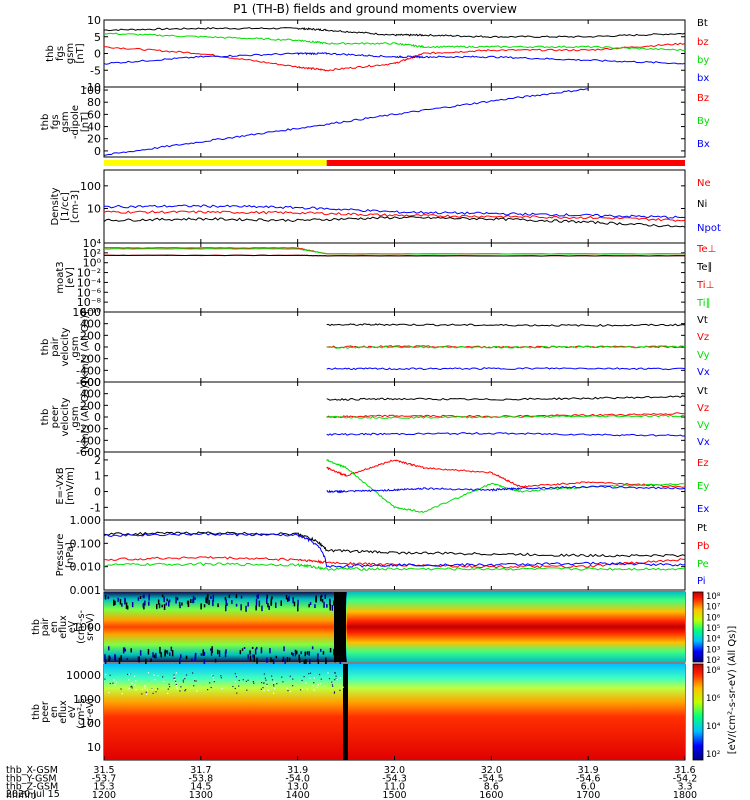  I want to click on series-line-Ne, so click(394, 216).